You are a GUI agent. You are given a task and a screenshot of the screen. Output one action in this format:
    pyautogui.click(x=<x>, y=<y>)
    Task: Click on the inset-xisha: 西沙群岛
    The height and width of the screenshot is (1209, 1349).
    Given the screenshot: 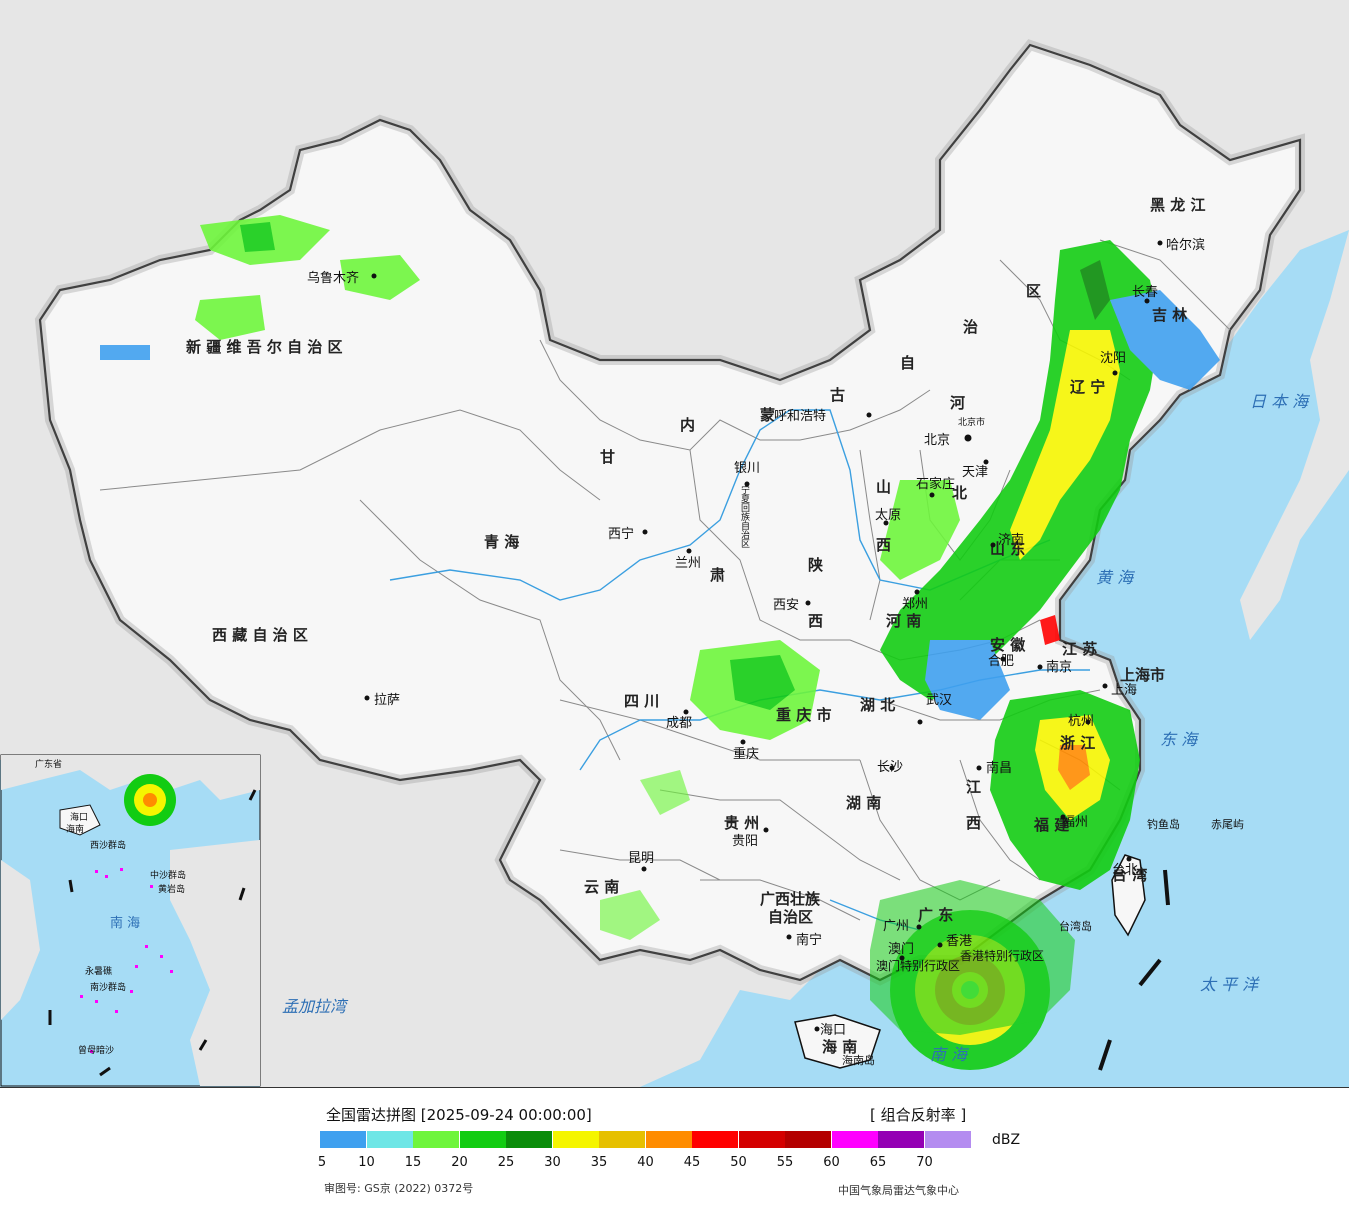 What is the action you would take?
    pyautogui.click(x=108, y=845)
    